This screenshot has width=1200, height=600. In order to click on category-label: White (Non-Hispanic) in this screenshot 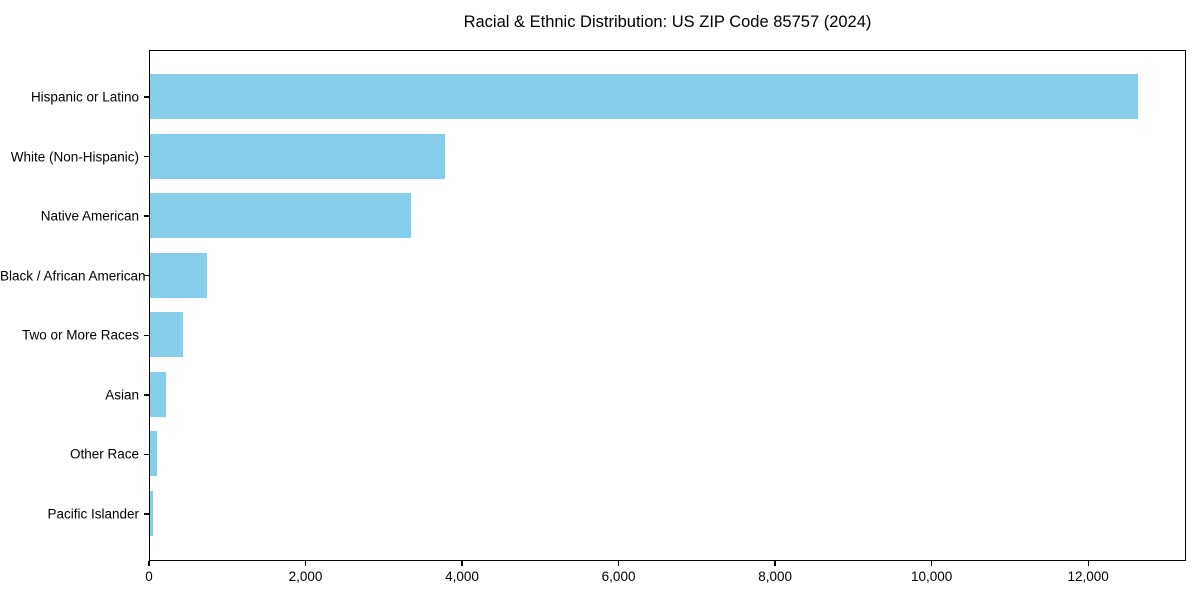, I will do `click(74, 157)`.